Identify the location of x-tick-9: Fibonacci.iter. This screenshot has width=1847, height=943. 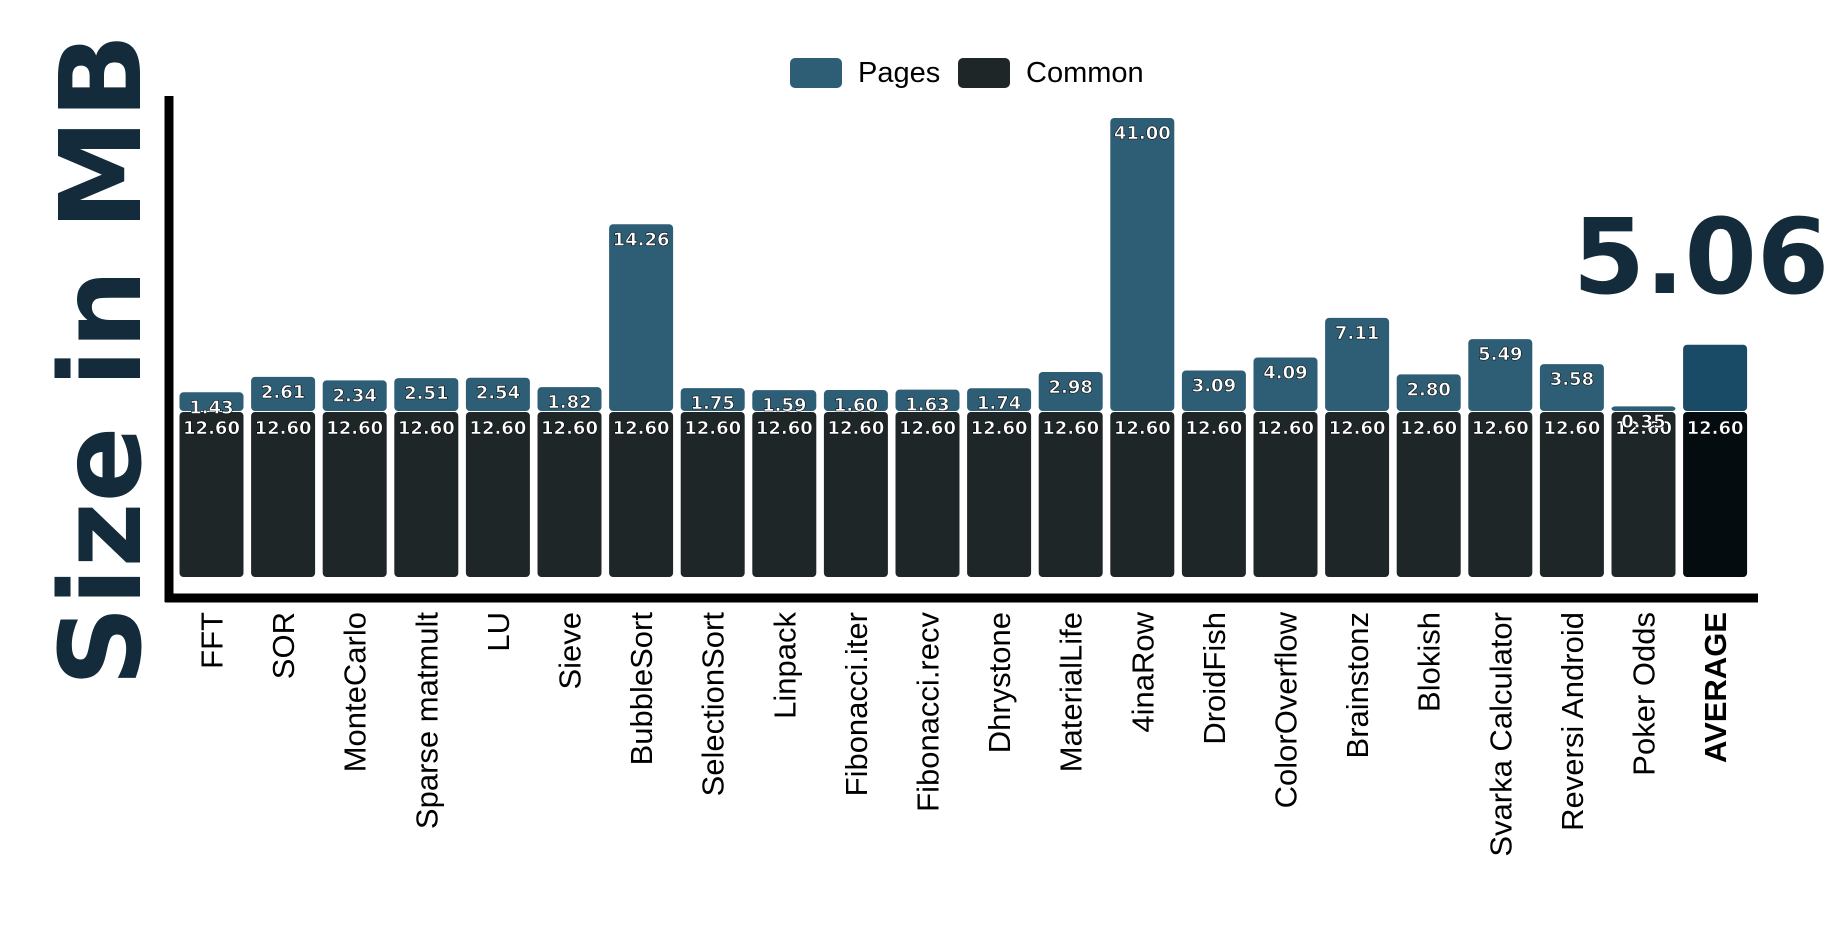
(856, 704).